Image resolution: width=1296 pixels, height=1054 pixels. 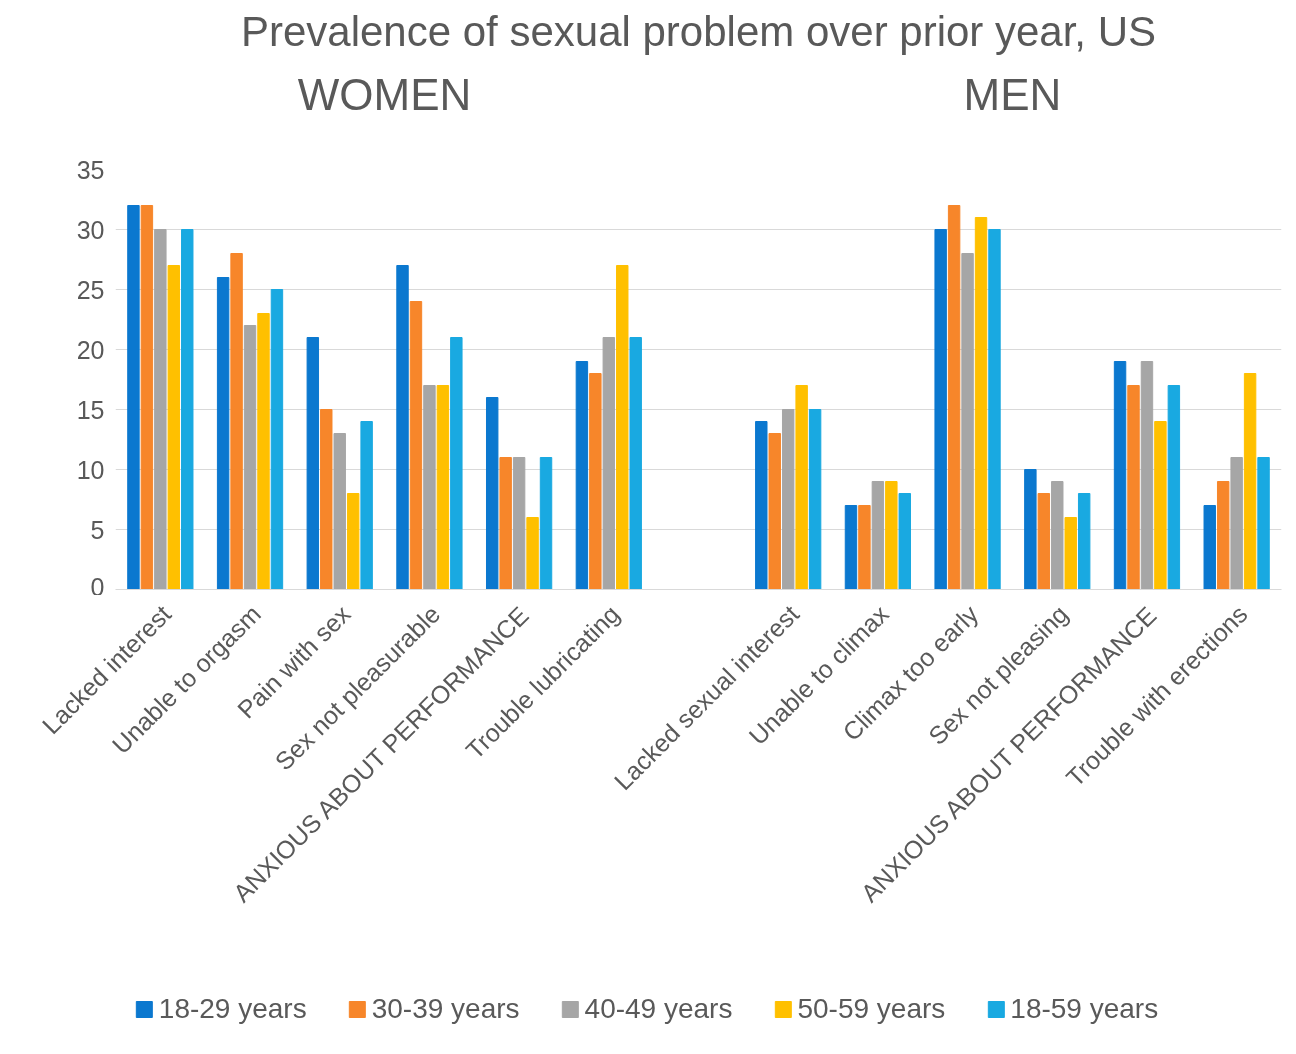 What do you see at coordinates (232, 1009) in the screenshot?
I see `legend-label: 18-29 years` at bounding box center [232, 1009].